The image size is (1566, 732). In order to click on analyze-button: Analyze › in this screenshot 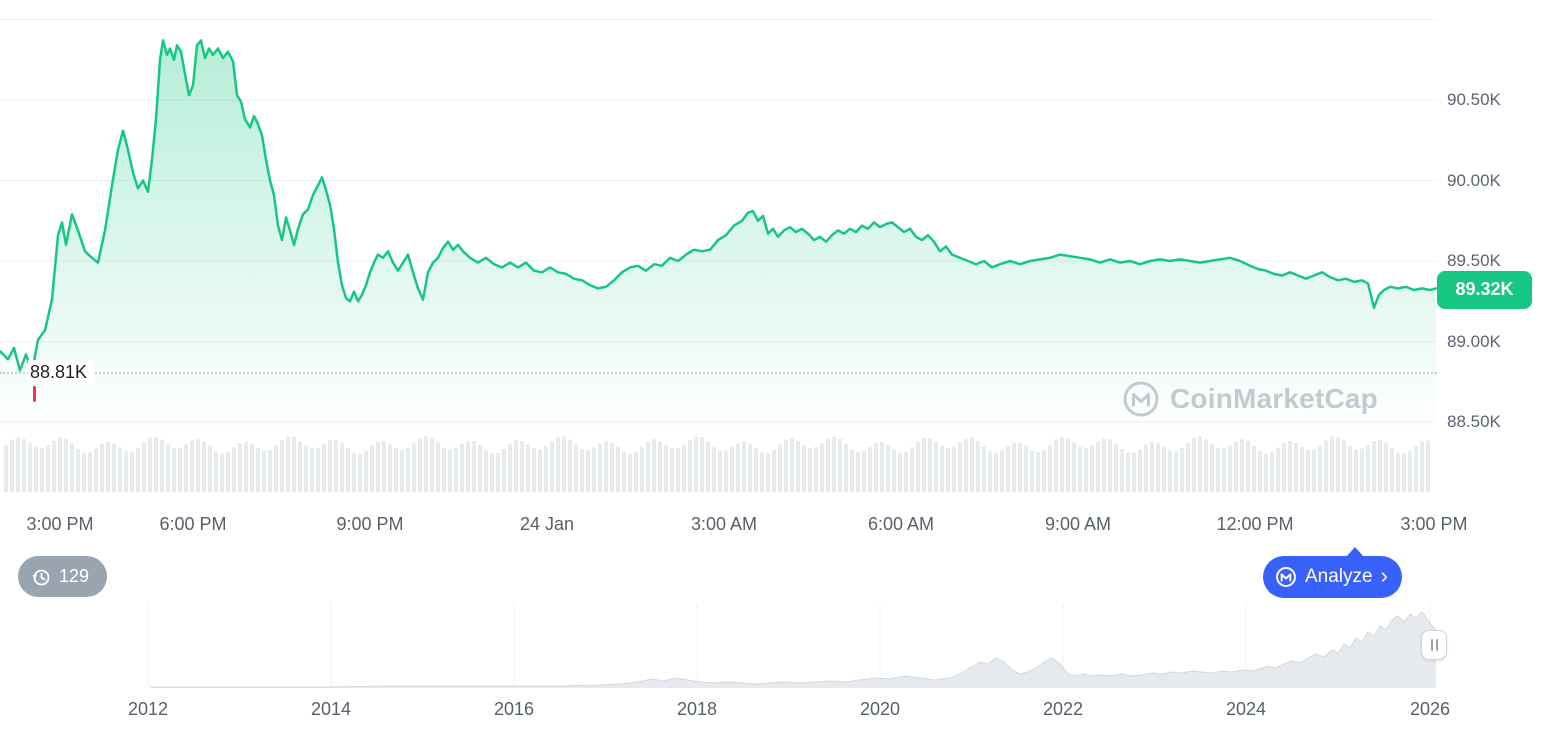, I will do `click(1332, 577)`.